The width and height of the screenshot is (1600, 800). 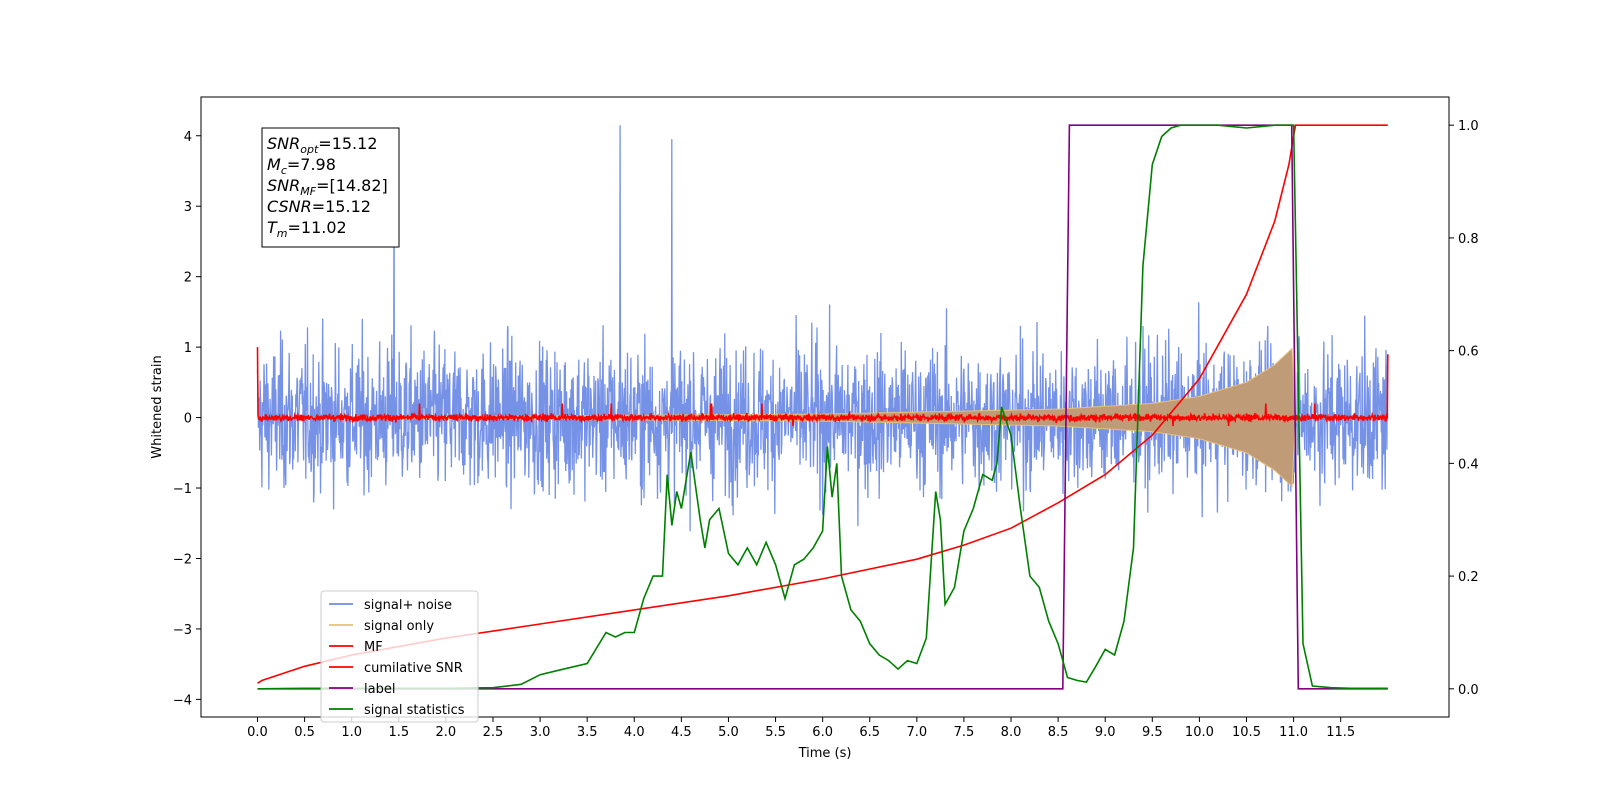 What do you see at coordinates (1011, 732) in the screenshot?
I see `x-tick-label: 8.0` at bounding box center [1011, 732].